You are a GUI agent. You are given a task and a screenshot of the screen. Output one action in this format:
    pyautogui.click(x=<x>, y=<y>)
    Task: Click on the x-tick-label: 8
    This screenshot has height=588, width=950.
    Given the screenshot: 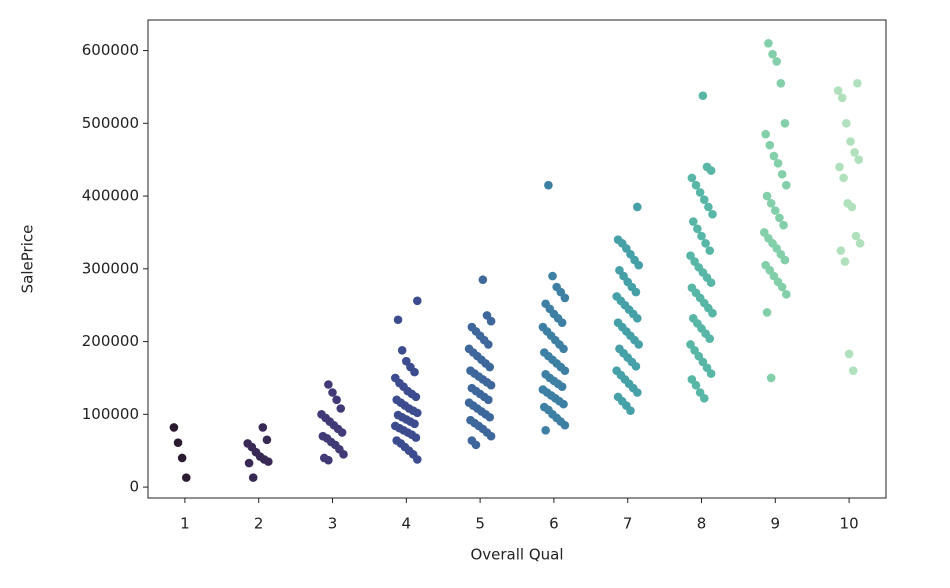 What is the action you would take?
    pyautogui.click(x=702, y=524)
    